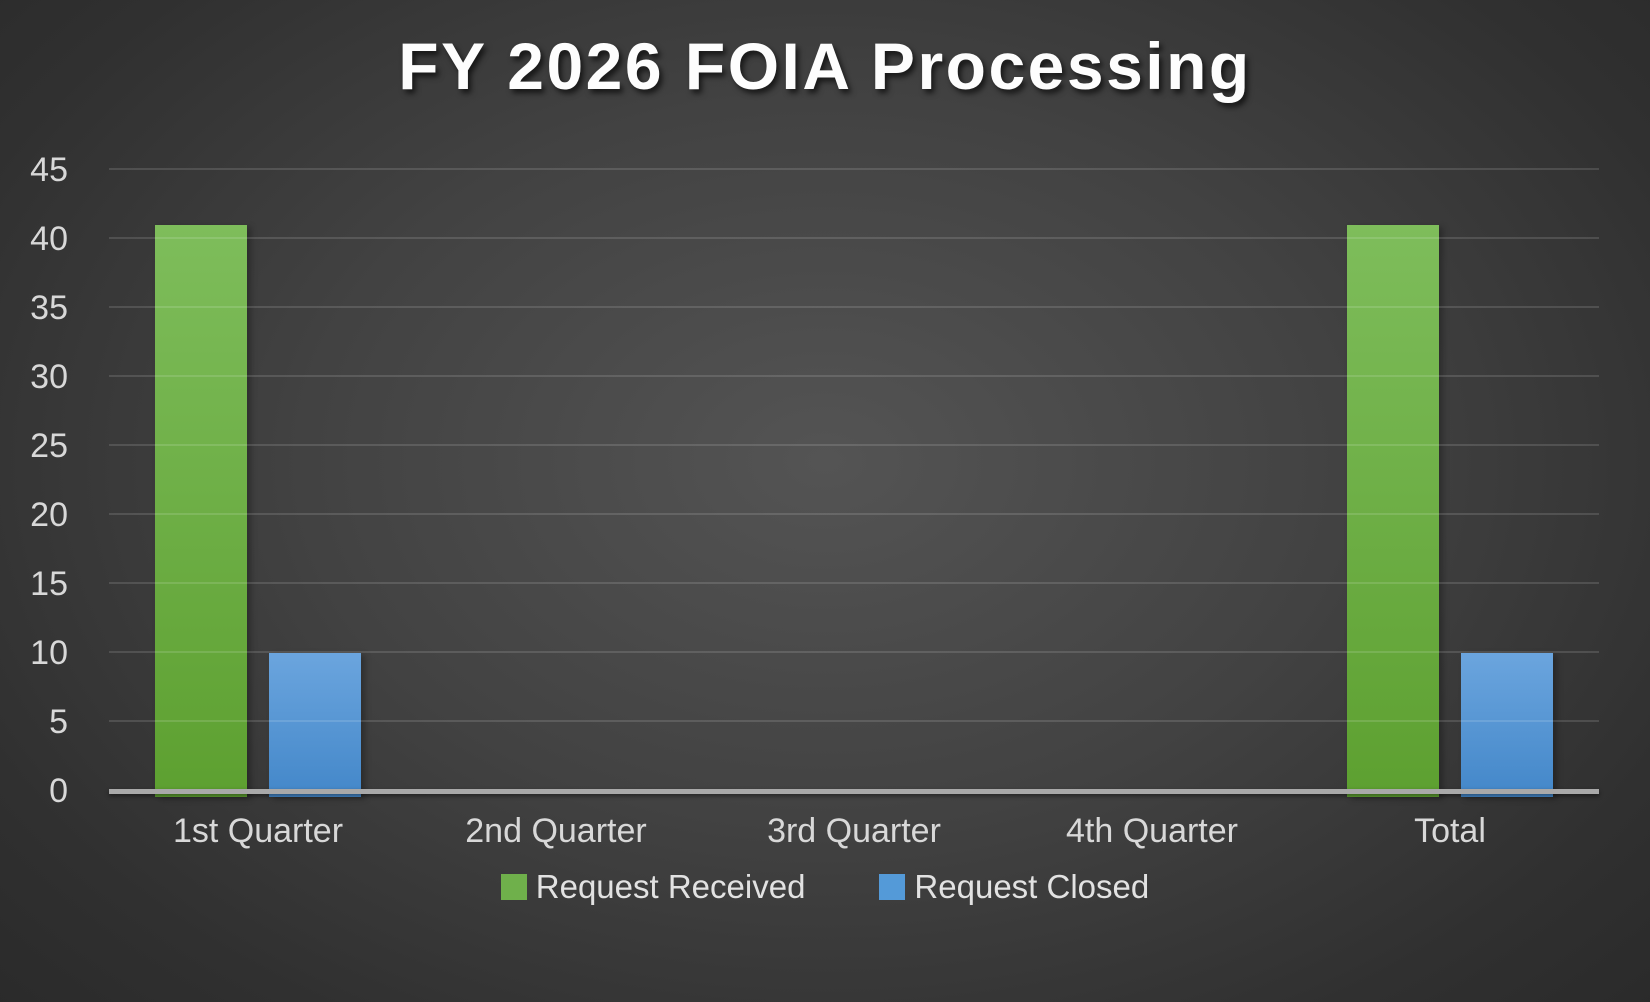 This screenshot has width=1650, height=1002. Describe the element at coordinates (49, 515) in the screenshot. I see `y-axis-tick-label: 20` at that location.